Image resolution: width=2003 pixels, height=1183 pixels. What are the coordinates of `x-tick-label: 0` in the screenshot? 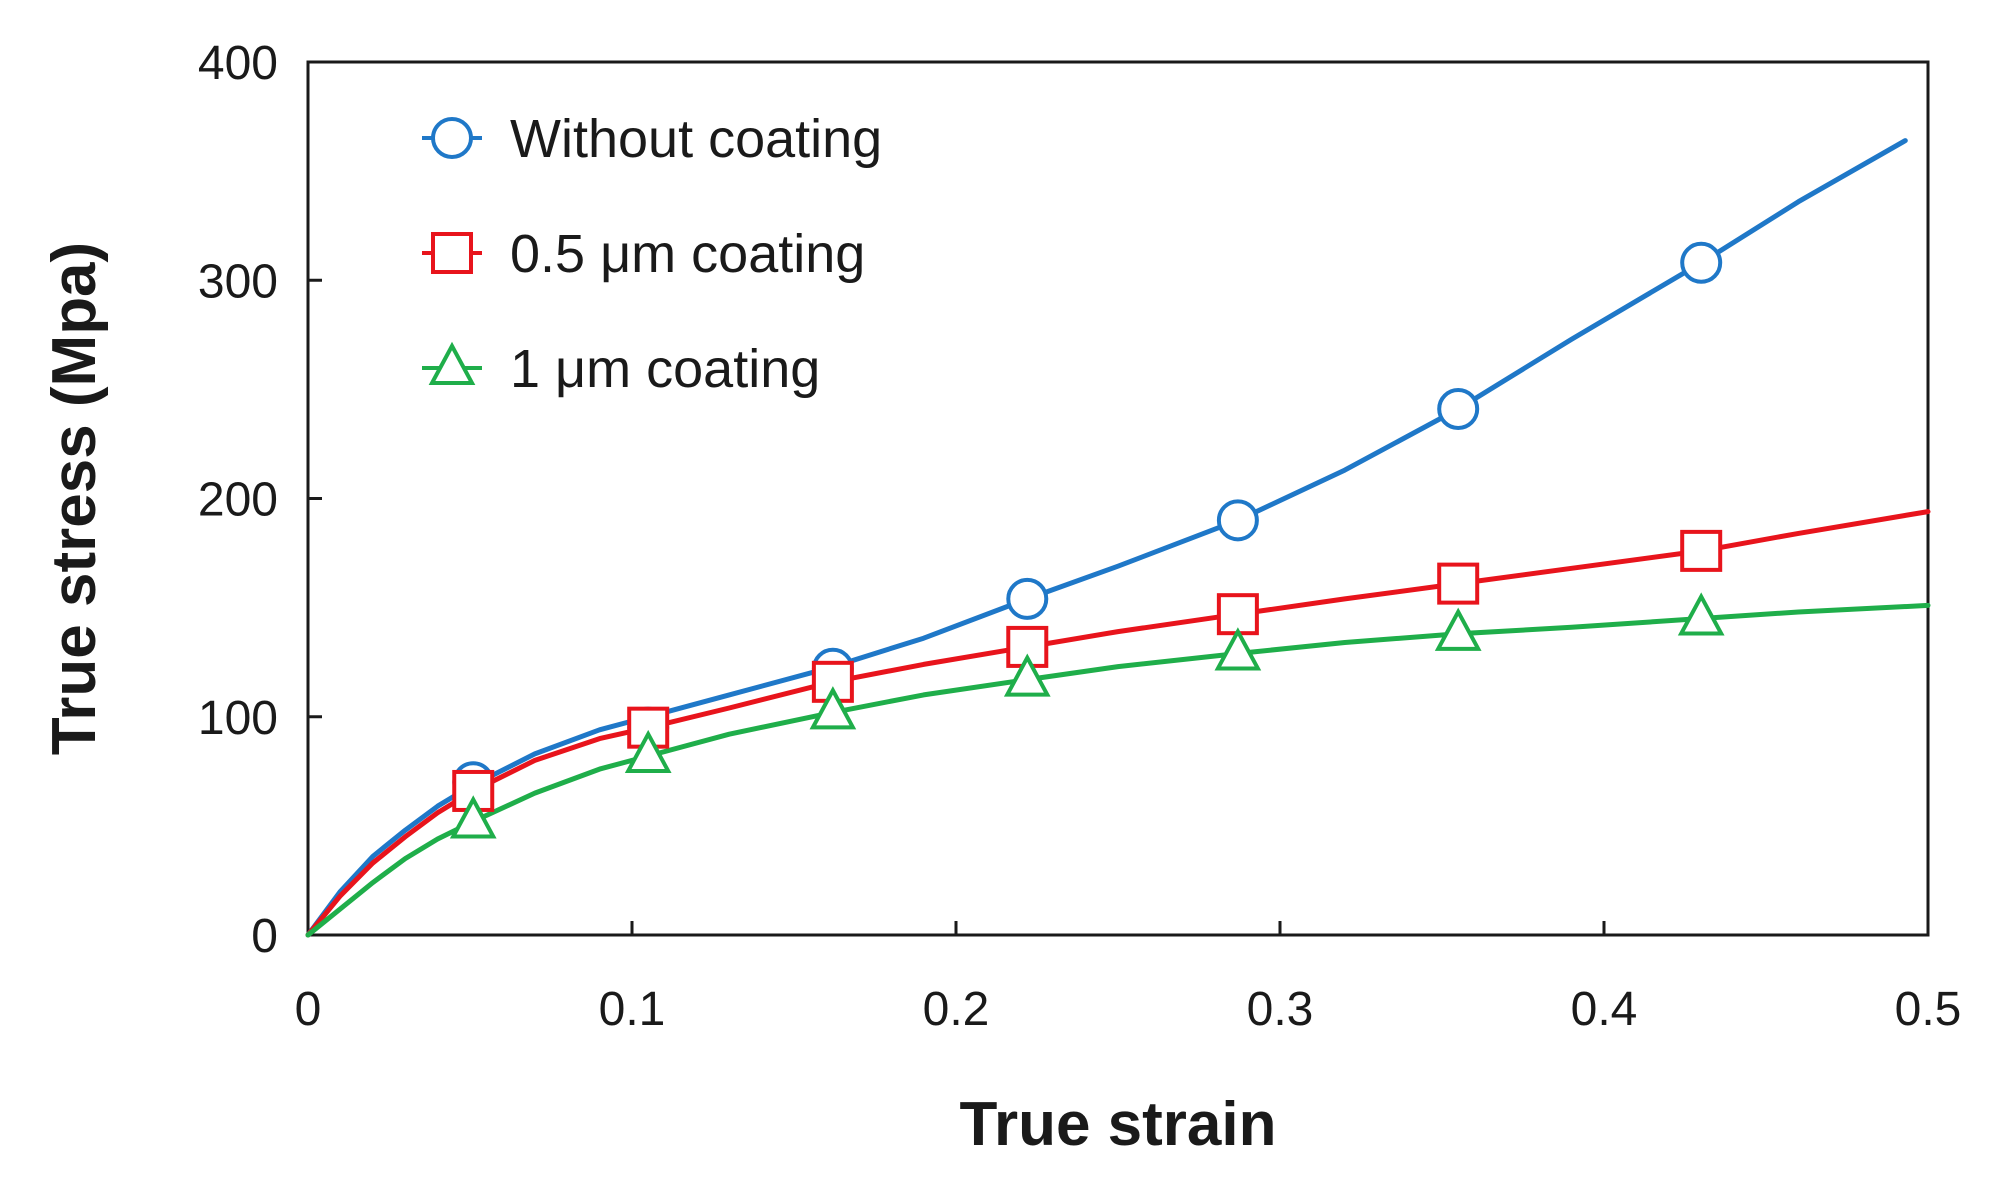 It's located at (308, 1009).